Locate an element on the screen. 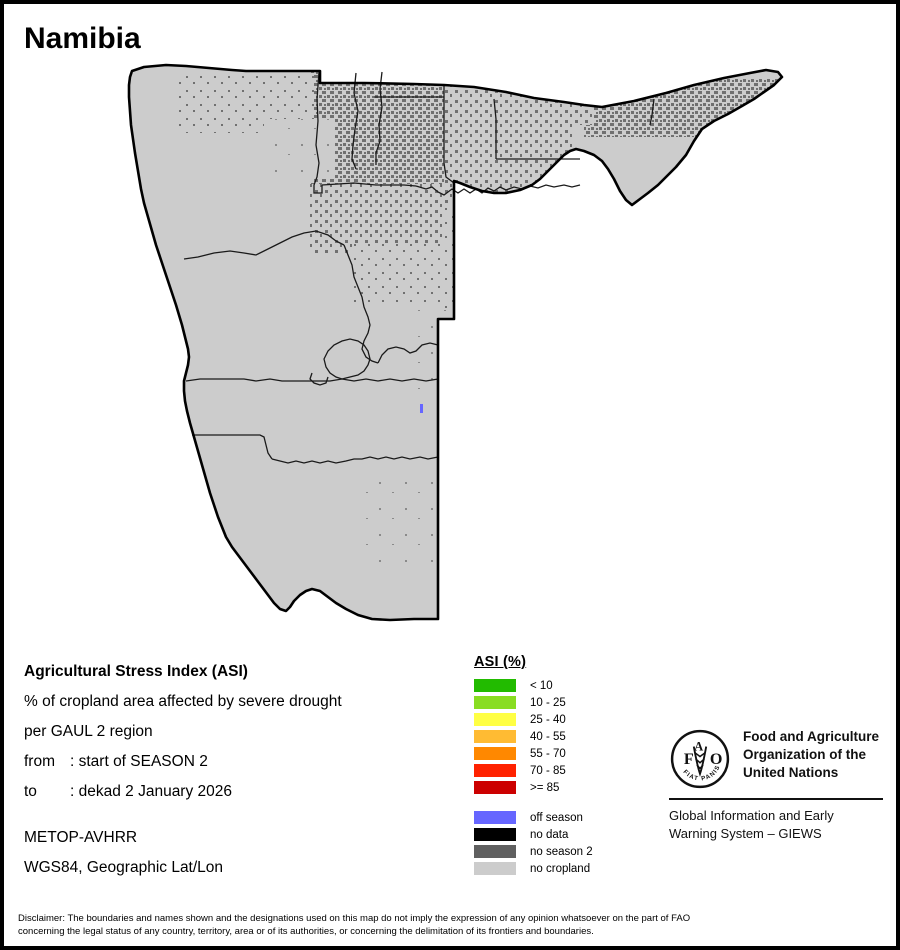 This screenshot has height=950, width=900. legend-special-label: no season 2 is located at coordinates (561, 851).